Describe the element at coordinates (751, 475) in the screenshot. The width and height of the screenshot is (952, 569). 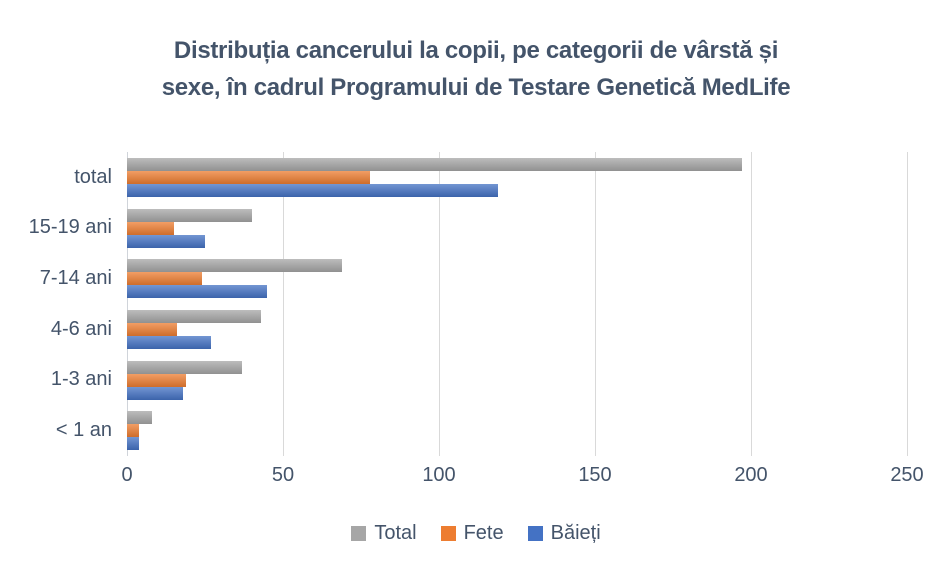
I see `value-tick-200: 200` at that location.